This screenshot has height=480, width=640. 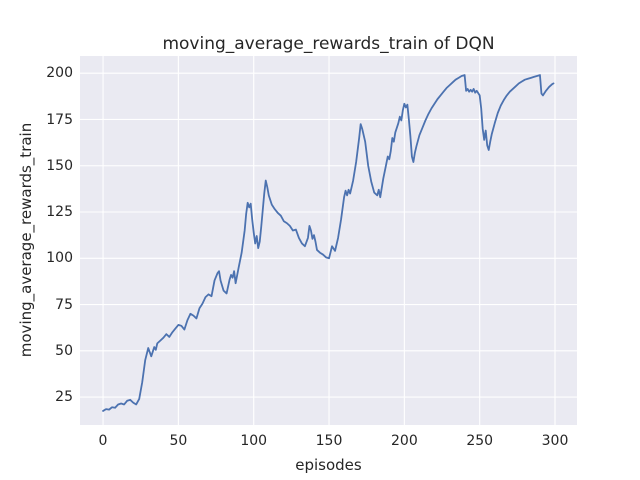 I want to click on x-tick-label: 250, so click(x=480, y=441).